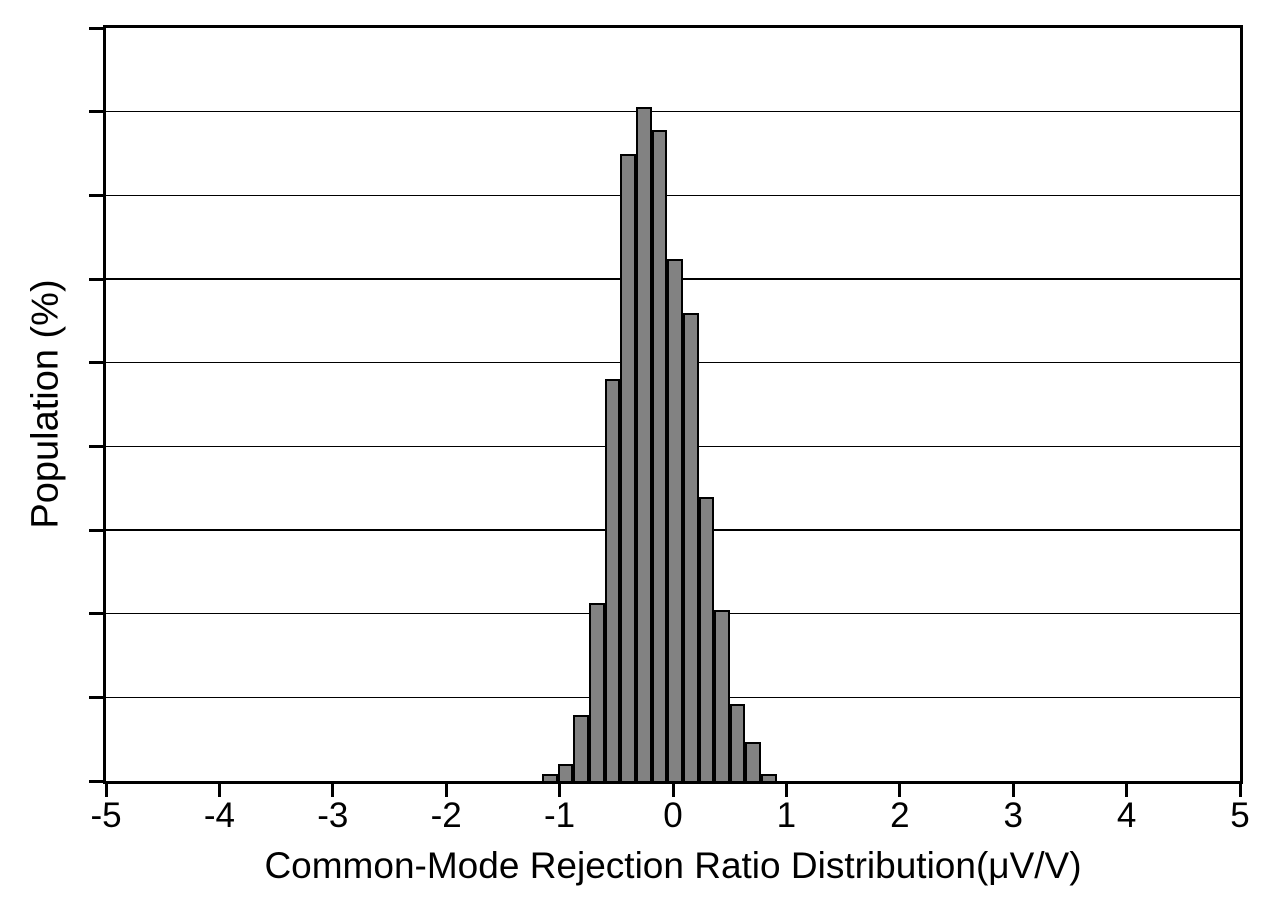 The image size is (1280, 922). Describe the element at coordinates (106, 815) in the screenshot. I see `x-tick-label: -5` at that location.